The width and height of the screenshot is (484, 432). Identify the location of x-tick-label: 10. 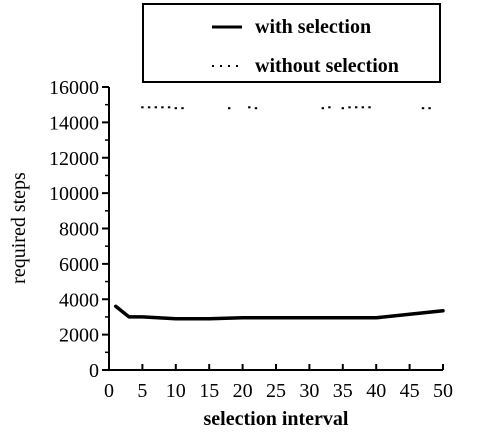
(176, 391).